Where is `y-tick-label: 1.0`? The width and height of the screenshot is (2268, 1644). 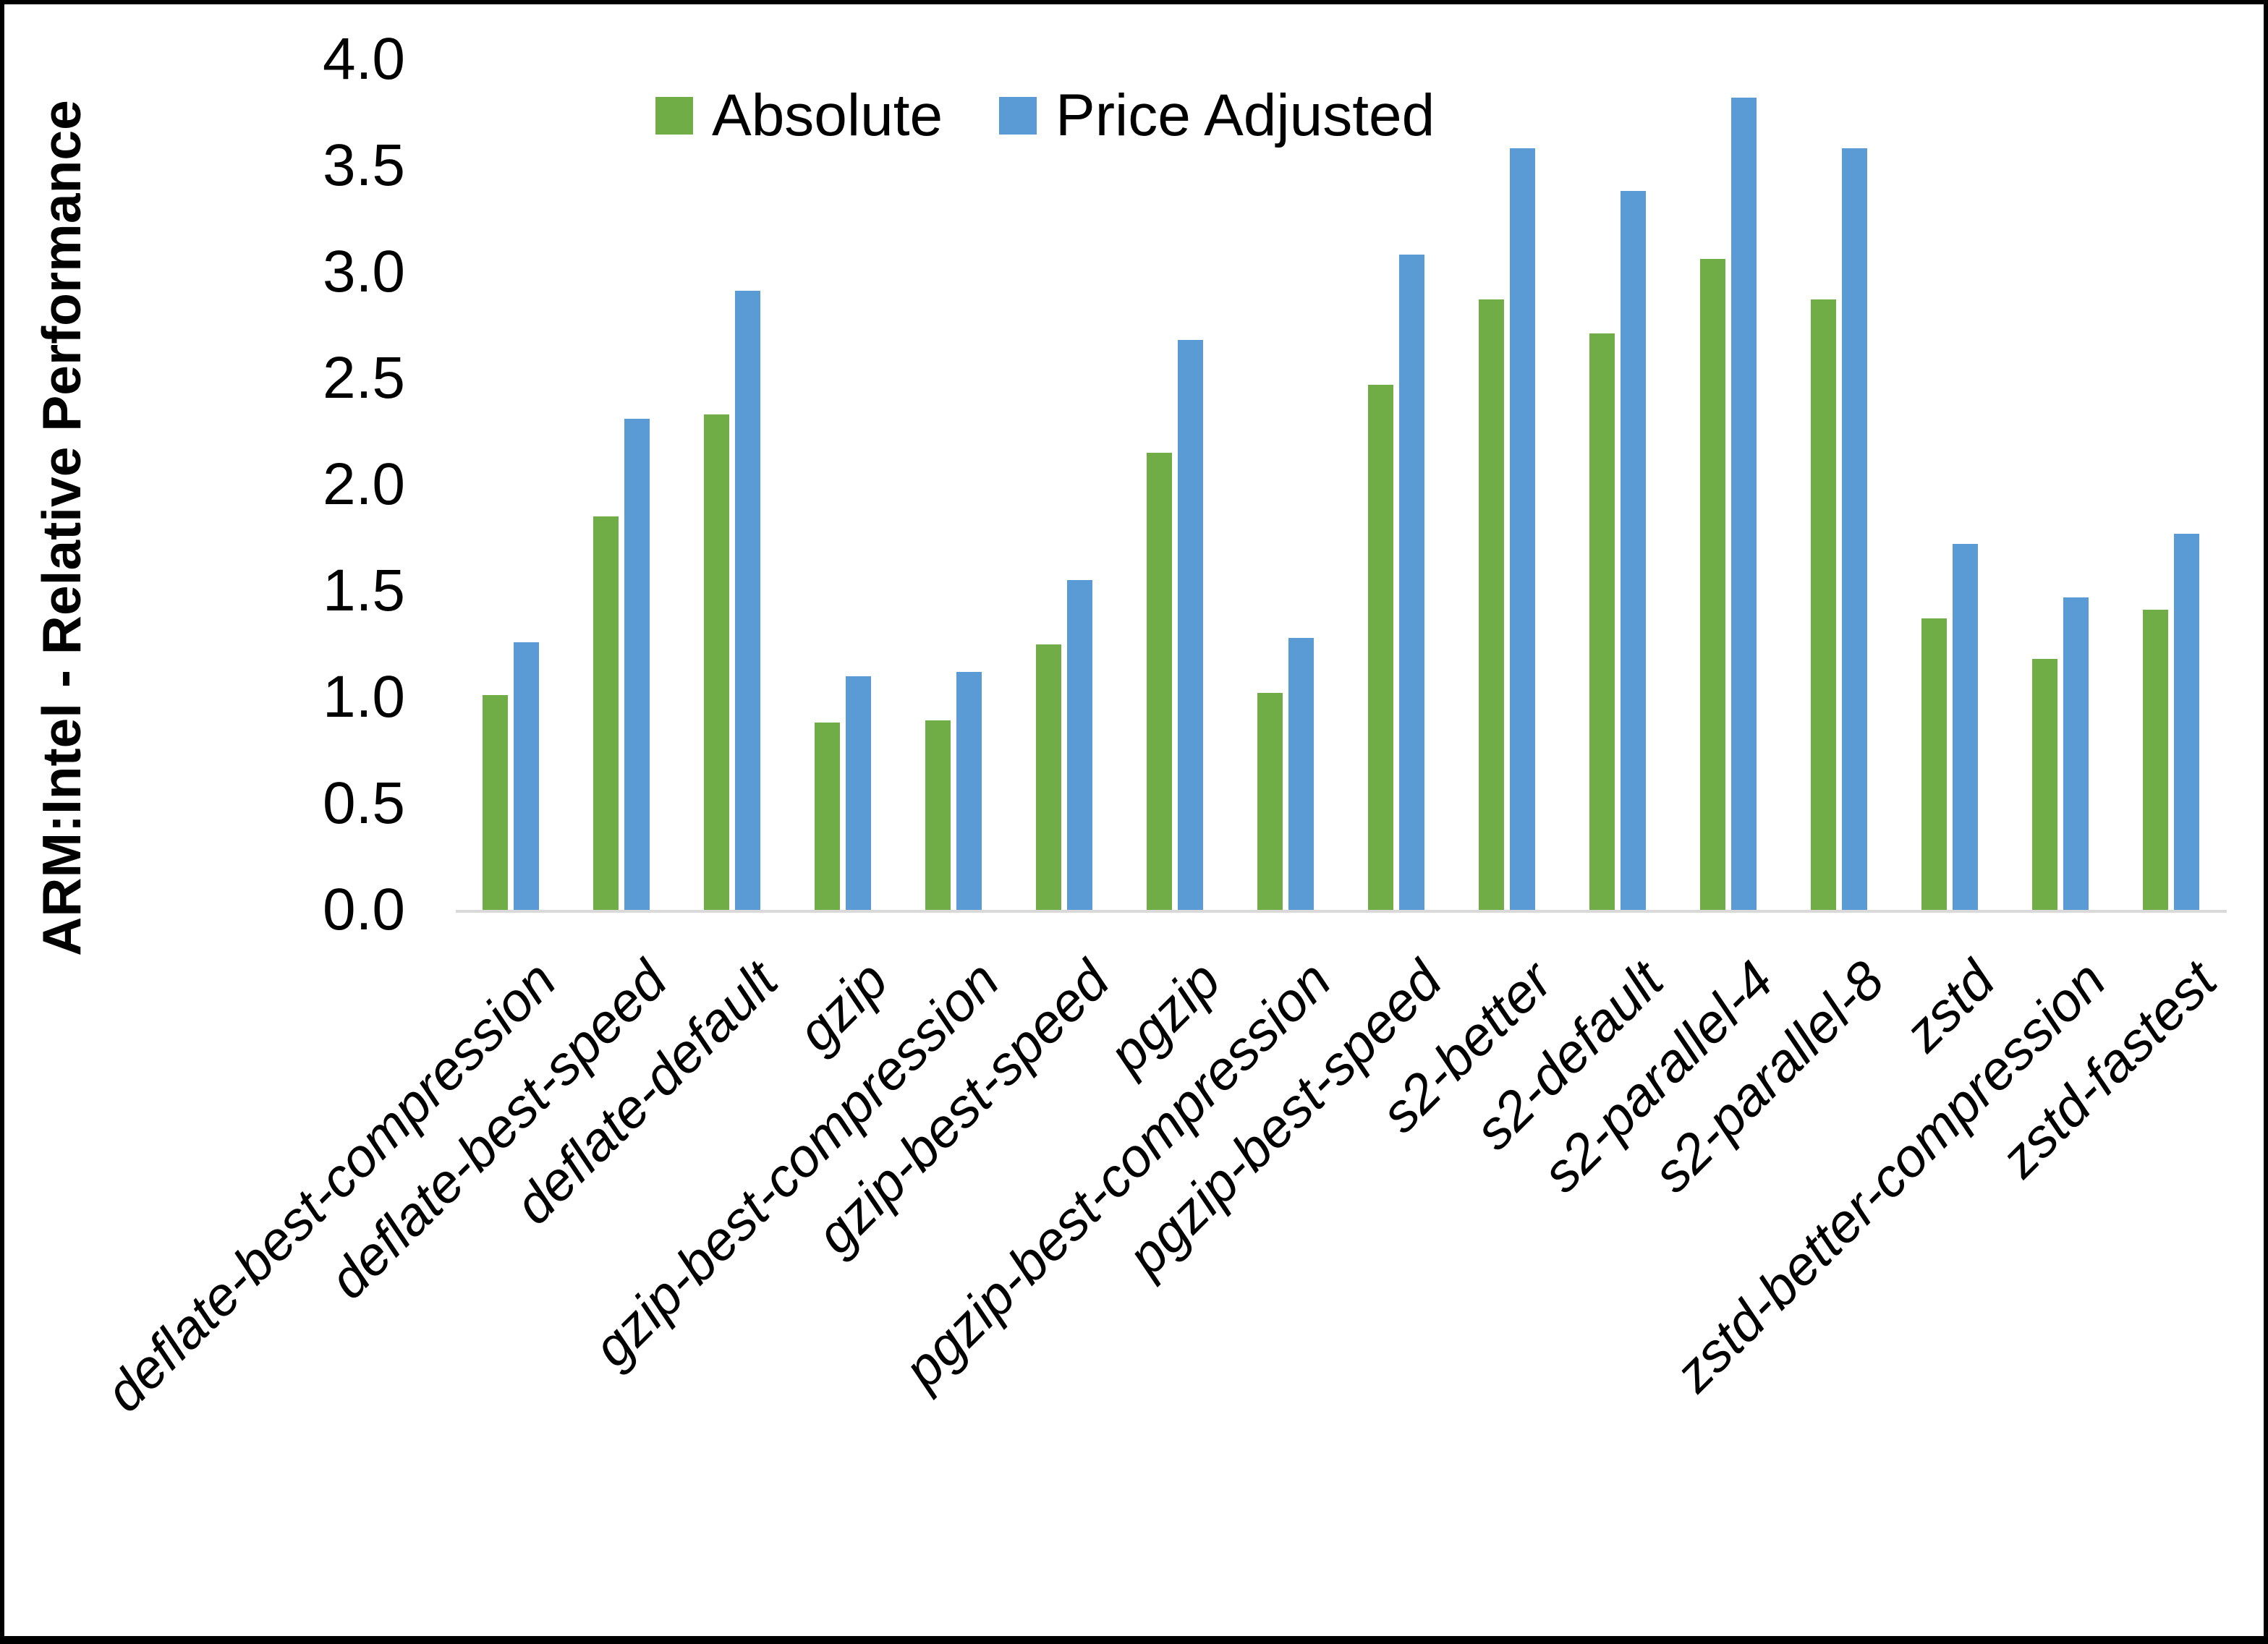
y-tick-label: 1.0 is located at coordinates (364, 697).